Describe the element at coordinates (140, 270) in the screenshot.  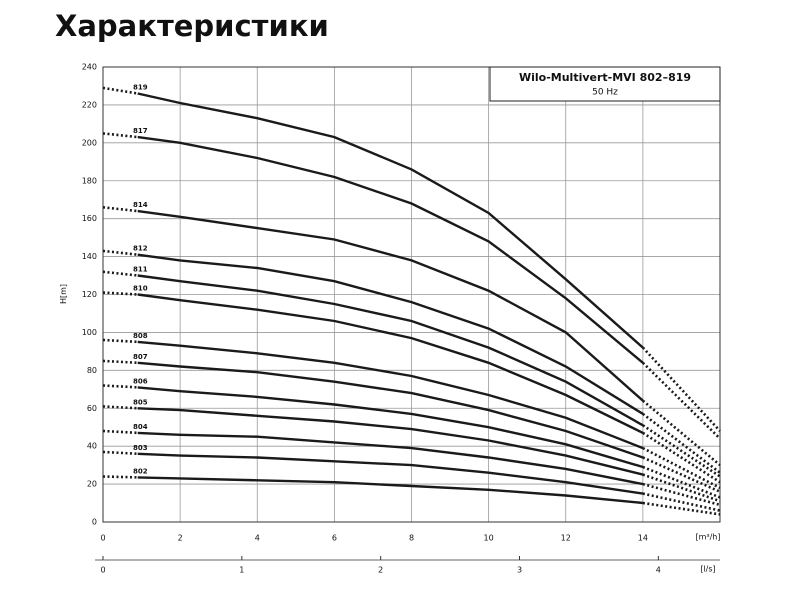
I see `series-label: 811` at that location.